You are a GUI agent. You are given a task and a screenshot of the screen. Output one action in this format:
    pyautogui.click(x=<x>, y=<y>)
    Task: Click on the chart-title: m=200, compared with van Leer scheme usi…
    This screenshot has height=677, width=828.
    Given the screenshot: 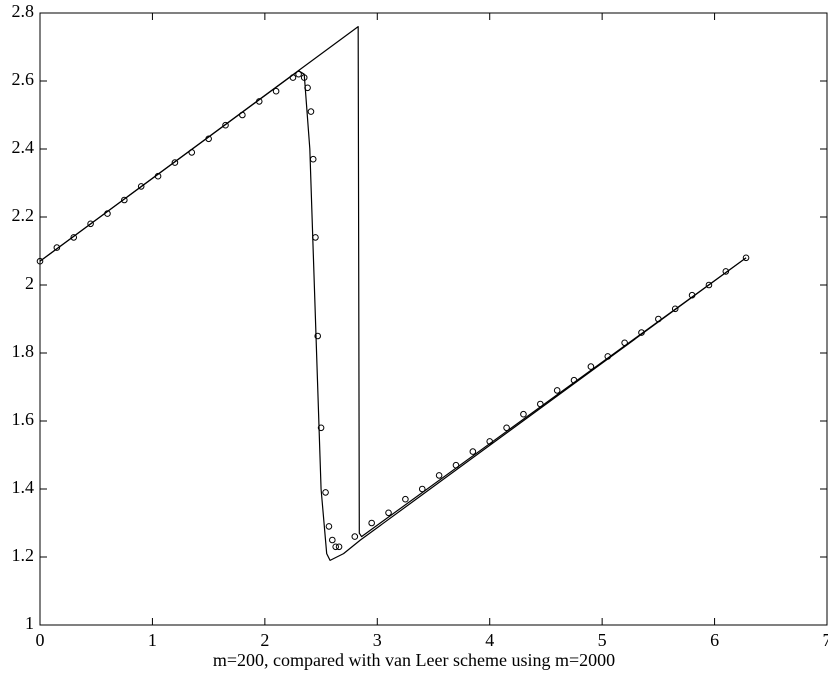 What is the action you would take?
    pyautogui.click(x=414, y=660)
    